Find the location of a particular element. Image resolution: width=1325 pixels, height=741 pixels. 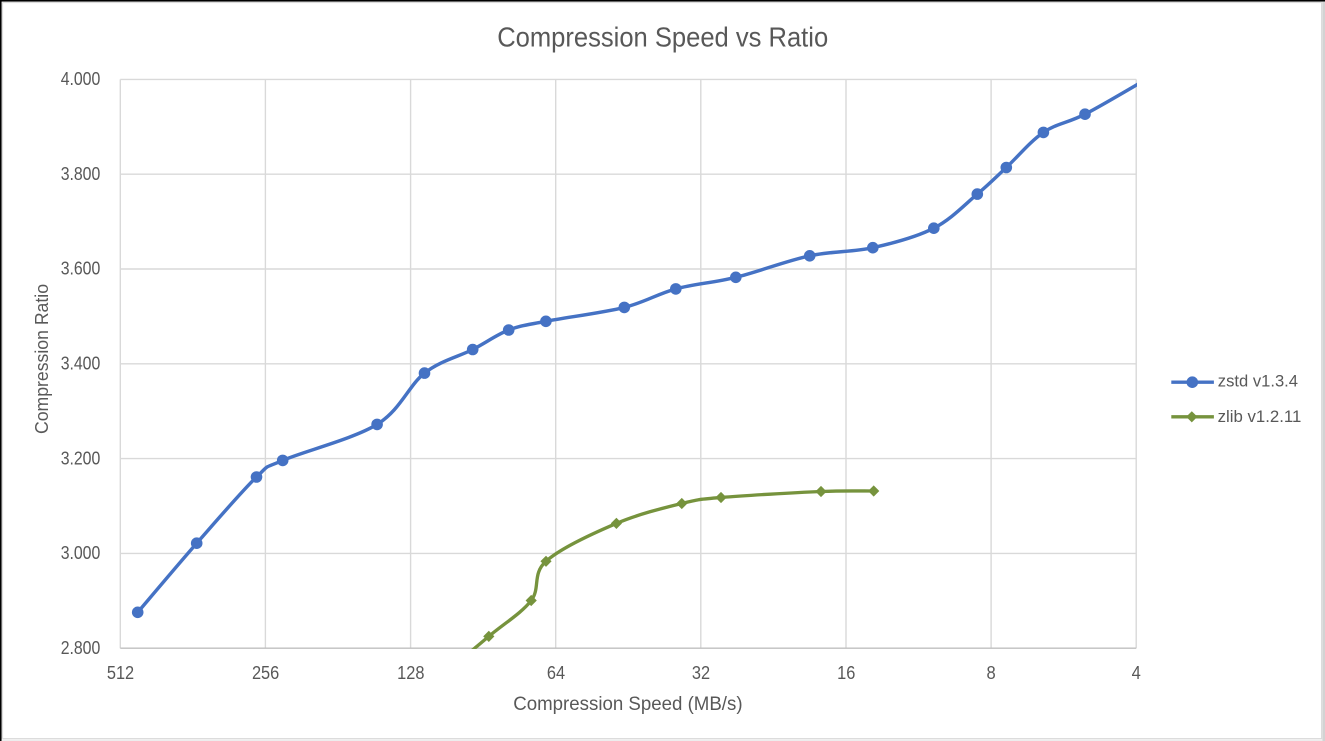

svg-text: 3.600 is located at coordinates (81, 268).